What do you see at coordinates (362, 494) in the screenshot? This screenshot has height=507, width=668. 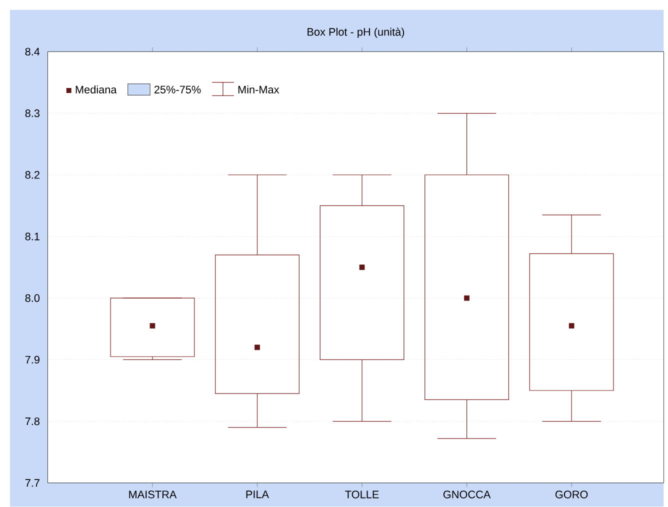 I see `x-tick-label: TOLLE` at bounding box center [362, 494].